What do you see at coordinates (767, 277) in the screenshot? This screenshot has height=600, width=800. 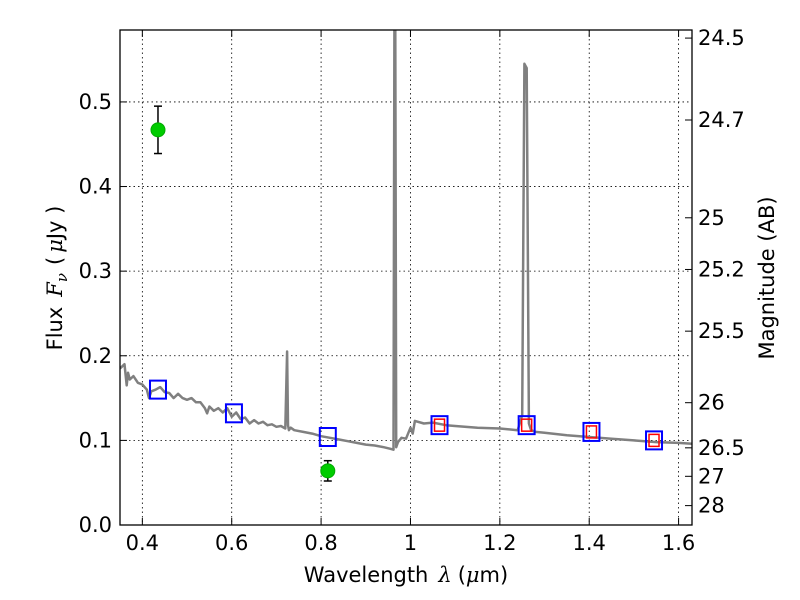 I see `y2-axis-label: Magnitude (AB)` at bounding box center [767, 277].